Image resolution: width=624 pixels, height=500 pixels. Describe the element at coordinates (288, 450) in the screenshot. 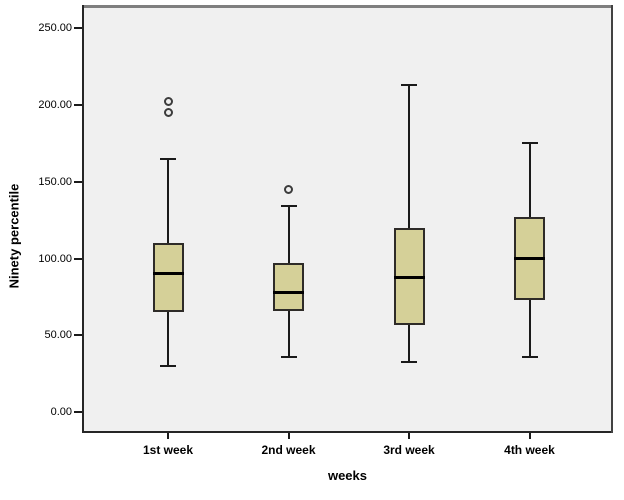

I see `x-tick-label: 2nd week` at that location.